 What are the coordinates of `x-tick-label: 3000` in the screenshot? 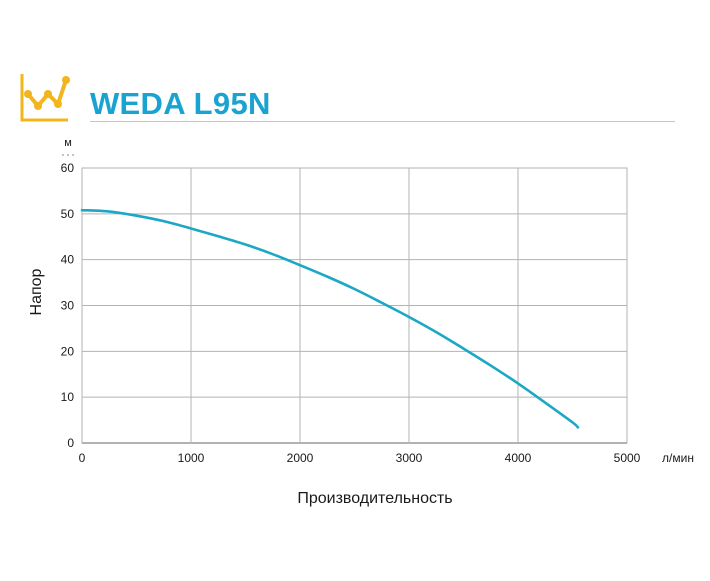 It's located at (409, 458).